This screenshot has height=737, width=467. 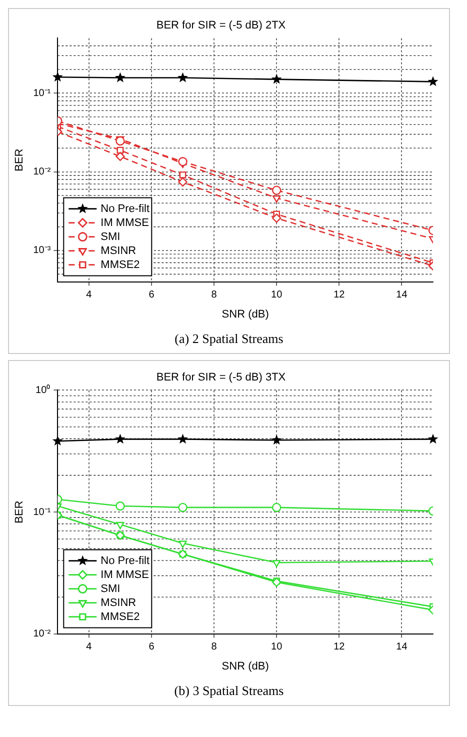 I want to click on text: (a) 2 Spatial Streams, so click(x=229, y=339).